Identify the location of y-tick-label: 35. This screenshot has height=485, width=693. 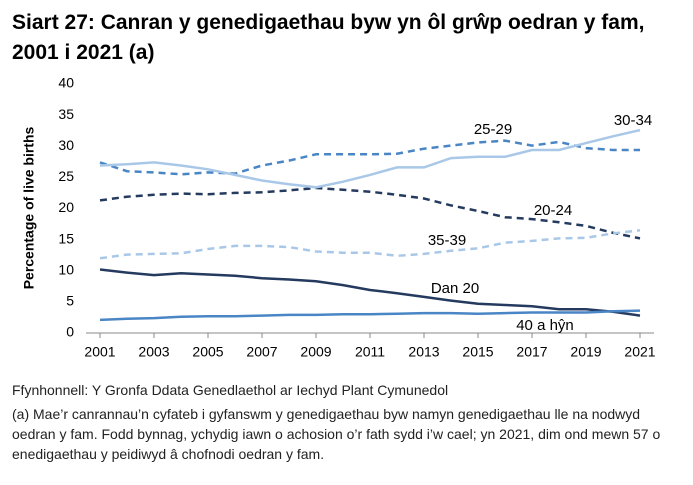
(66, 114).